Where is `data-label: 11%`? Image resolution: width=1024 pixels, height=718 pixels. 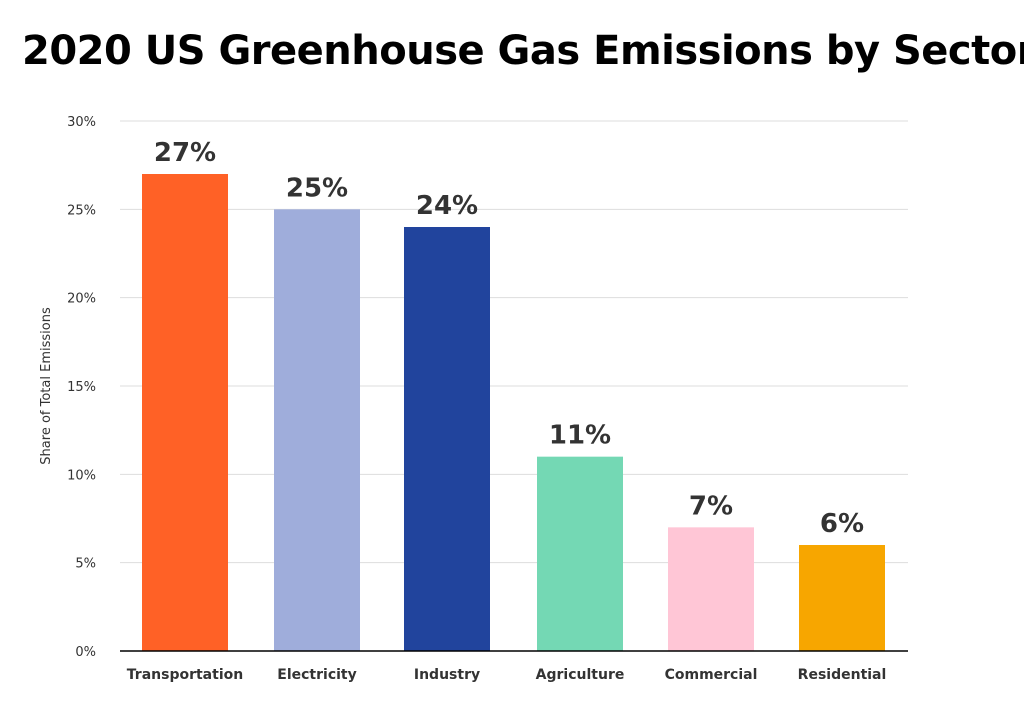
data-label: 11% is located at coordinates (580, 436).